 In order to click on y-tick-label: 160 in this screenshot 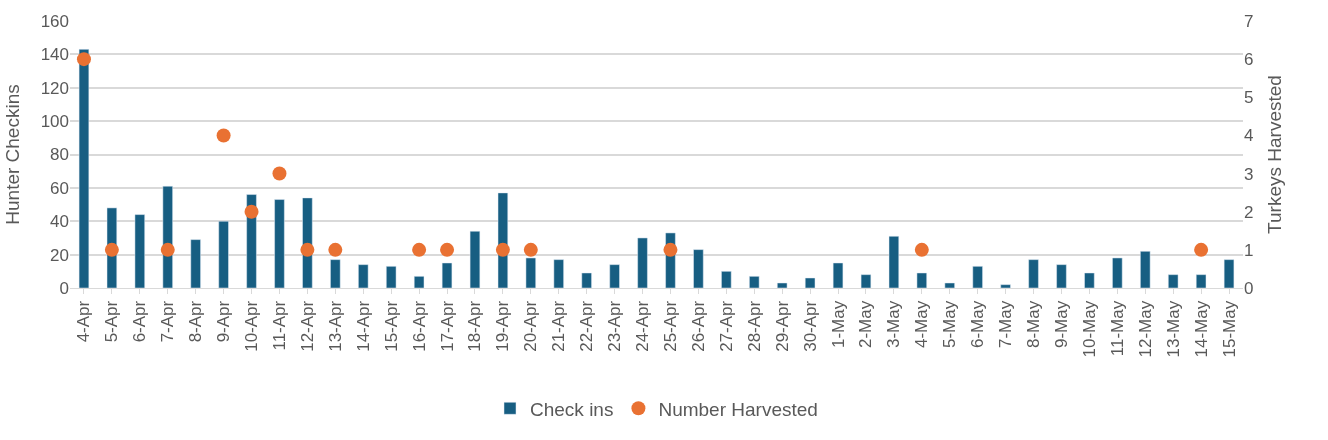, I will do `click(54, 21)`.